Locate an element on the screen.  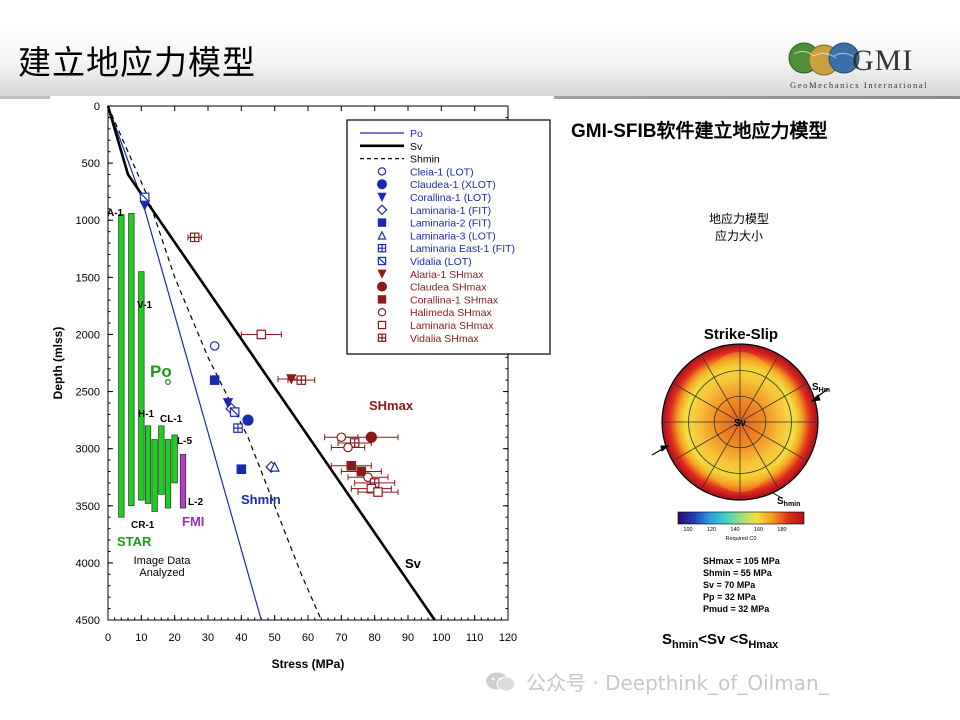
y-tick-label: 500 is located at coordinates (91, 164).